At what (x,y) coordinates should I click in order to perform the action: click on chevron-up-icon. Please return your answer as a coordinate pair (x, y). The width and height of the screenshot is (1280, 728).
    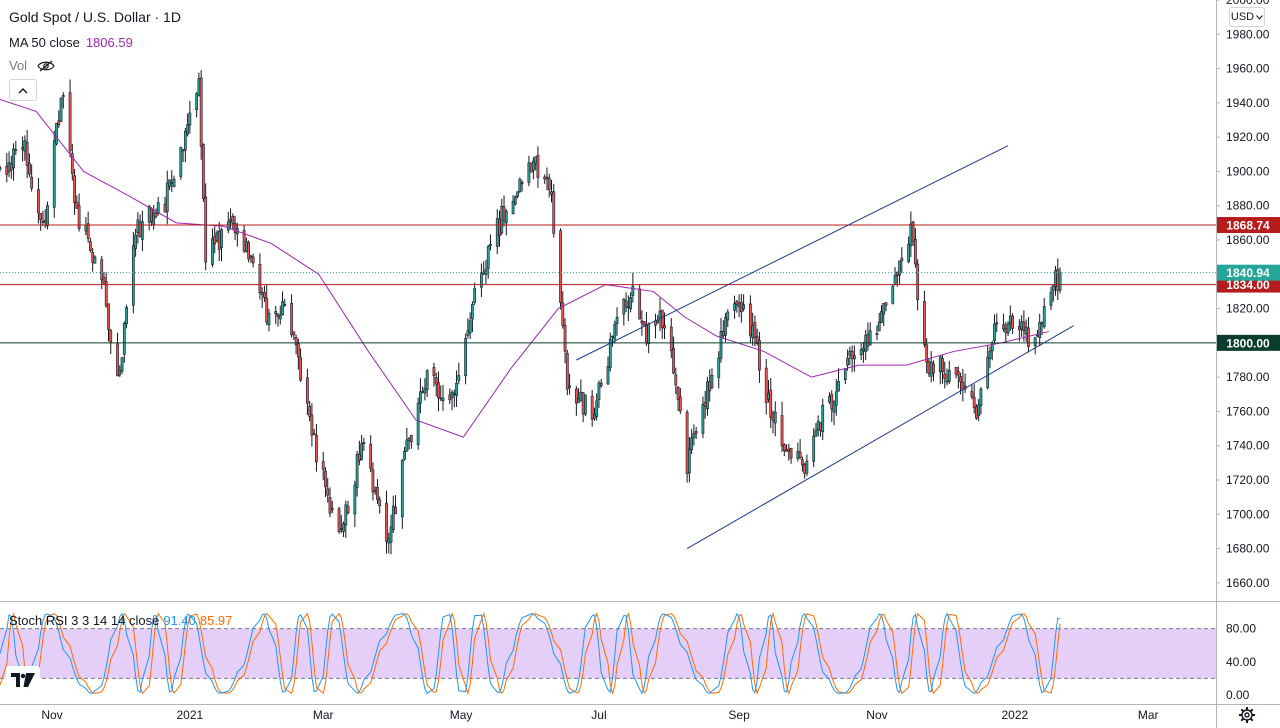
    Looking at the image, I should click on (23, 90).